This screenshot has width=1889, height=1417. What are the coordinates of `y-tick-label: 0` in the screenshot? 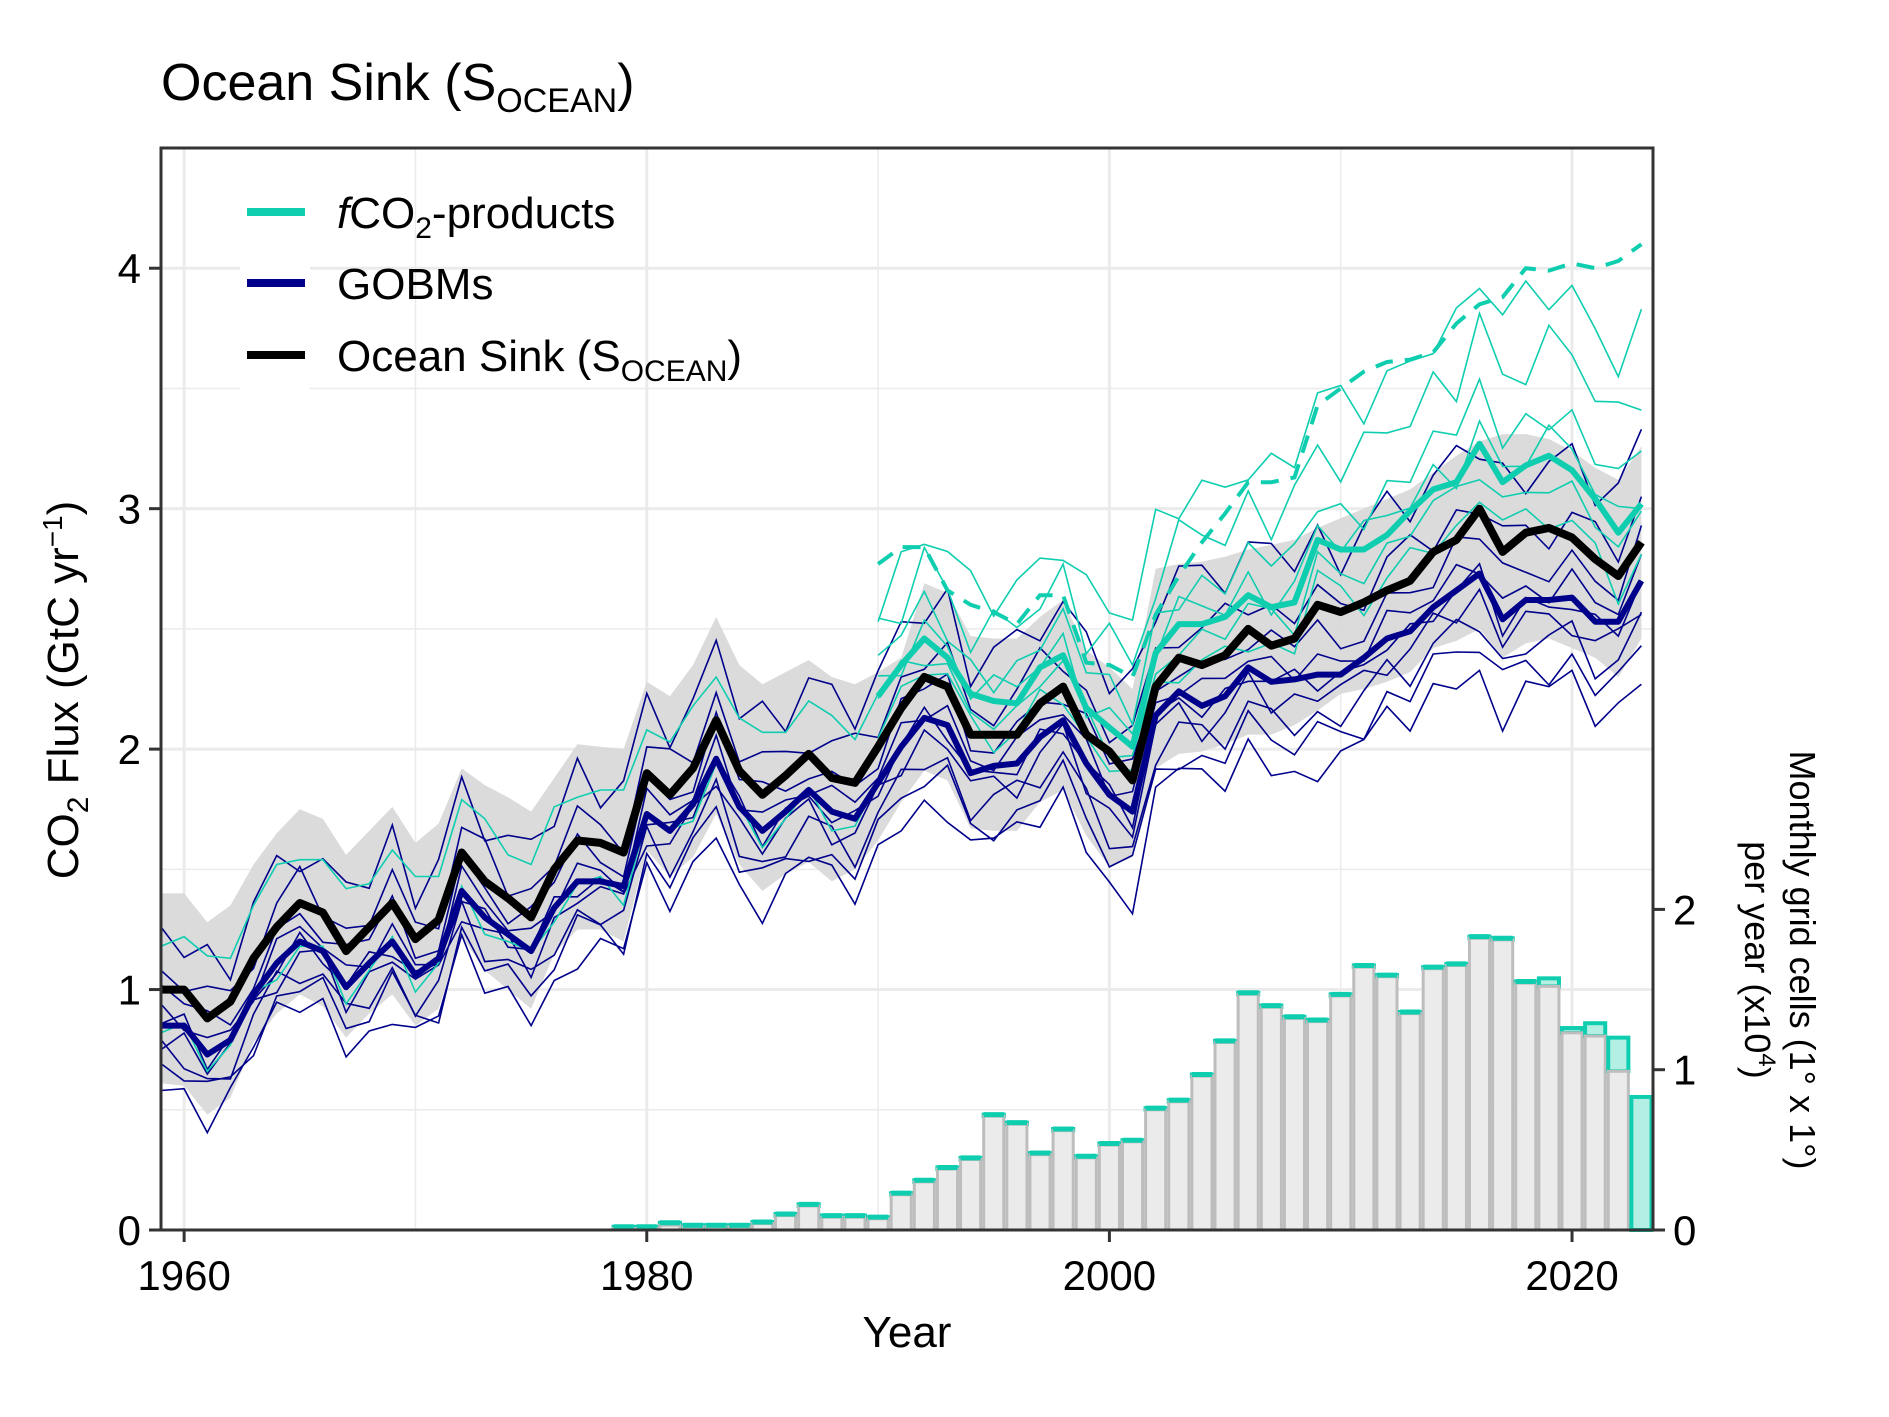 It's located at (129, 1230).